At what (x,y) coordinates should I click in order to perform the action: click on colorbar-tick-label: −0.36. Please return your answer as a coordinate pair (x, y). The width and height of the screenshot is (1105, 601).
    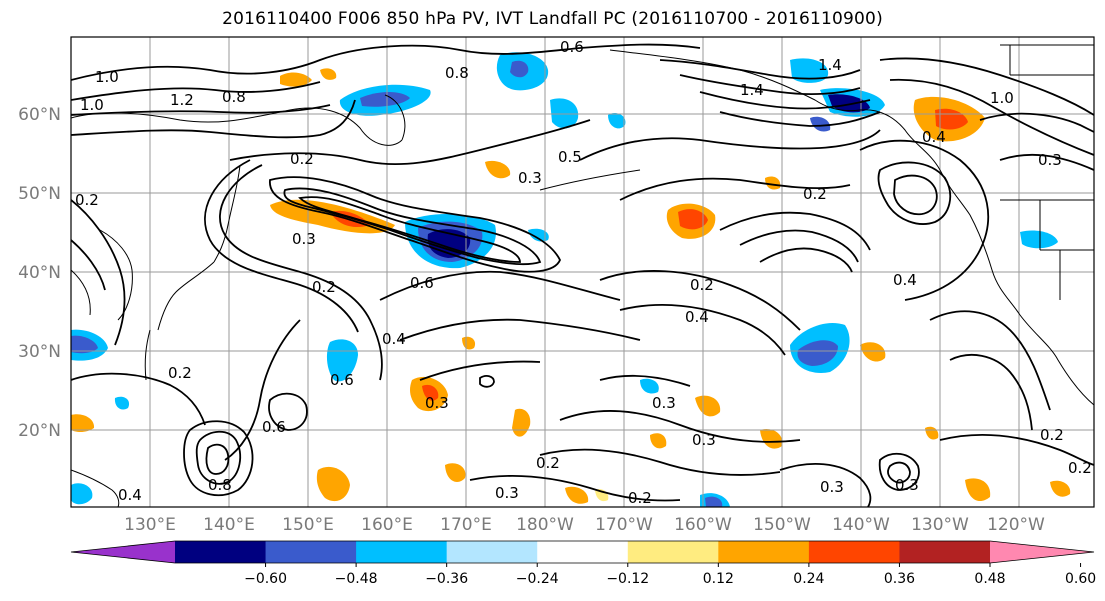
    Looking at the image, I should click on (446, 579).